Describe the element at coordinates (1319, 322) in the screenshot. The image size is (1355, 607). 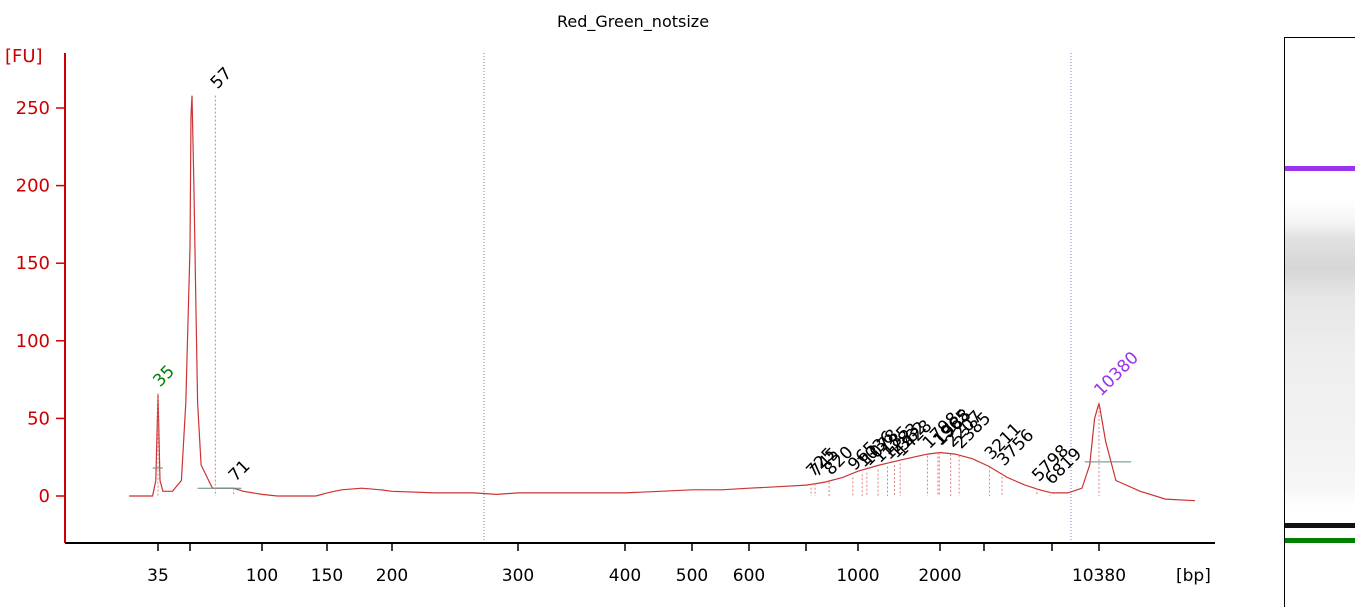
I see `gel-lane` at that location.